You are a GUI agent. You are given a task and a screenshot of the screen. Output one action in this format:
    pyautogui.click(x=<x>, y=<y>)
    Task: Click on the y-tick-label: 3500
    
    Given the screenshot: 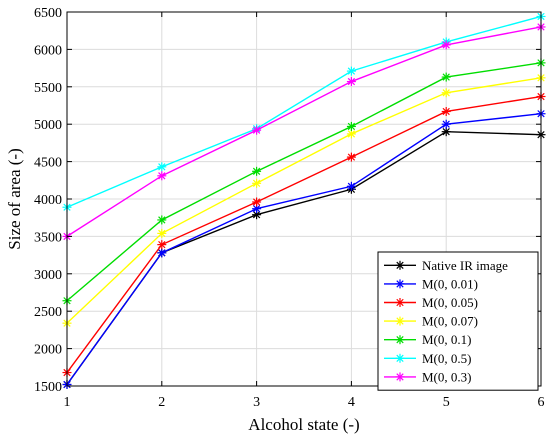 What is the action you would take?
    pyautogui.click(x=48, y=237)
    